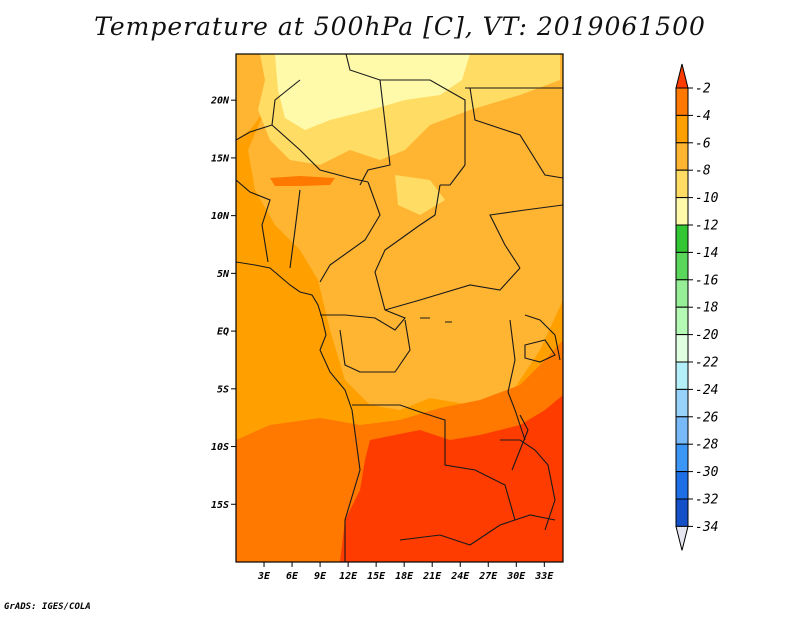 The image size is (800, 618). I want to click on border-niger-south, so click(320, 153).